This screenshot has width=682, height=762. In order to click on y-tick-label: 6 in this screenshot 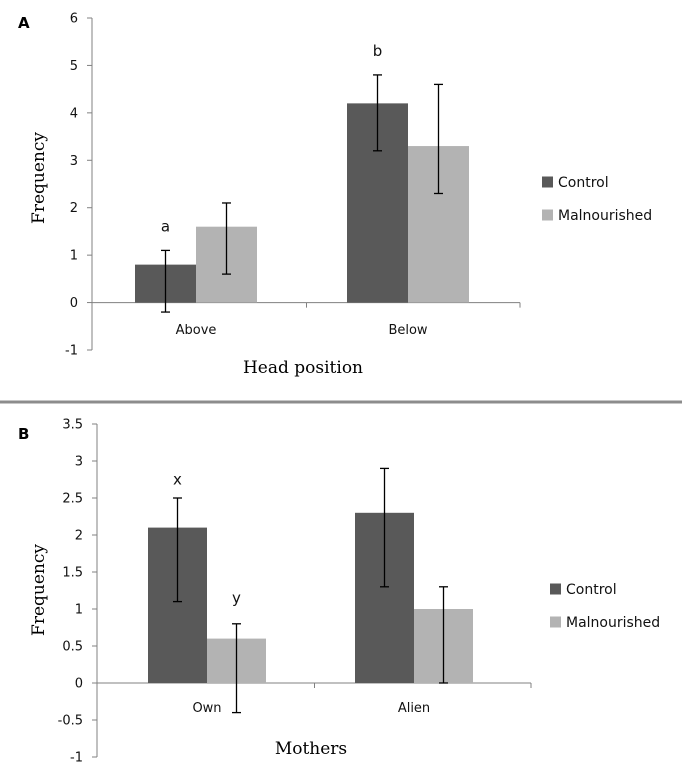, I will do `click(74, 19)`.